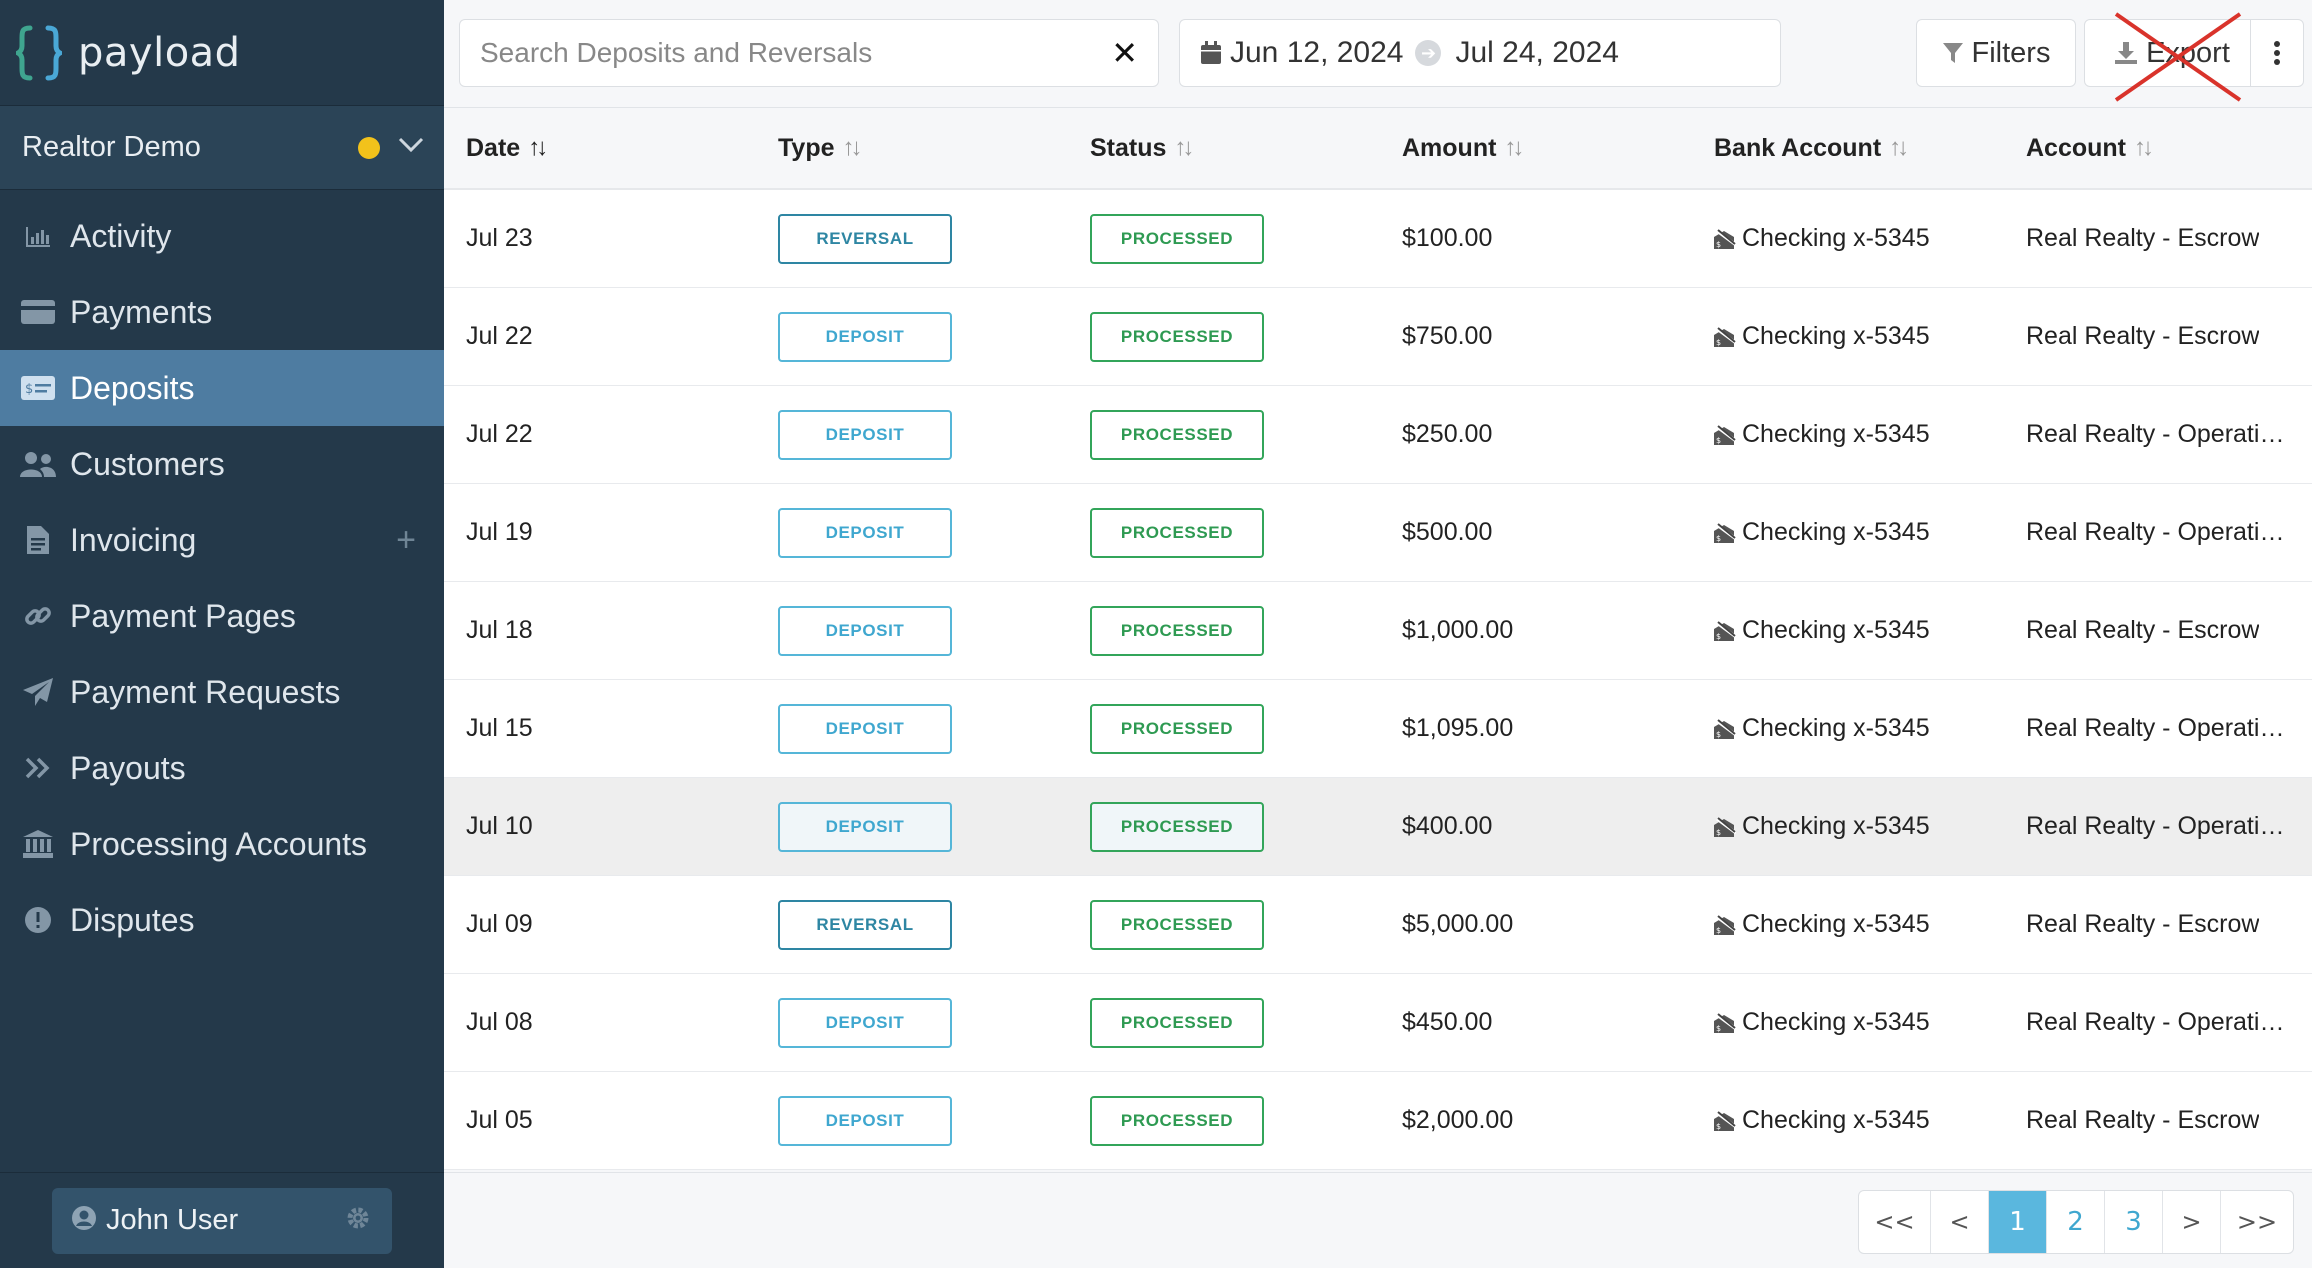 The image size is (2312, 1268). I want to click on sidebar-item-payment-pages: Payment Pages, so click(222, 616).